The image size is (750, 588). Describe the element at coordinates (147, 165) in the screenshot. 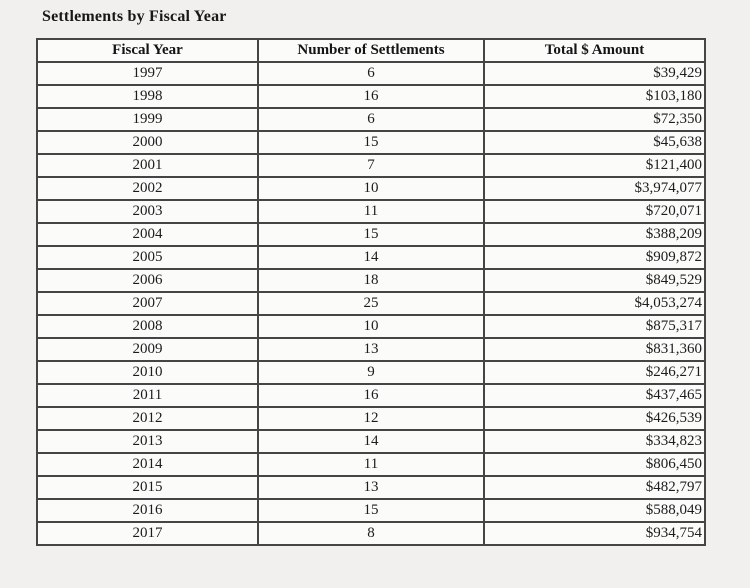

I see `fiscal-year-cell: 2001` at that location.